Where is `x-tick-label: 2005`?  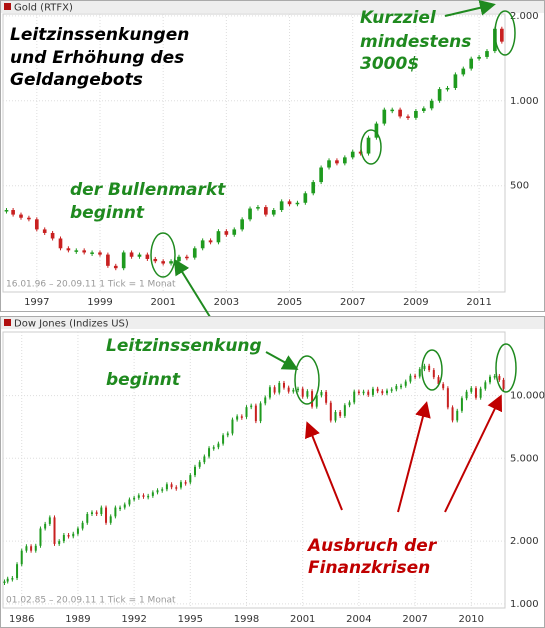 x-tick-label: 2005 is located at coordinates (289, 302).